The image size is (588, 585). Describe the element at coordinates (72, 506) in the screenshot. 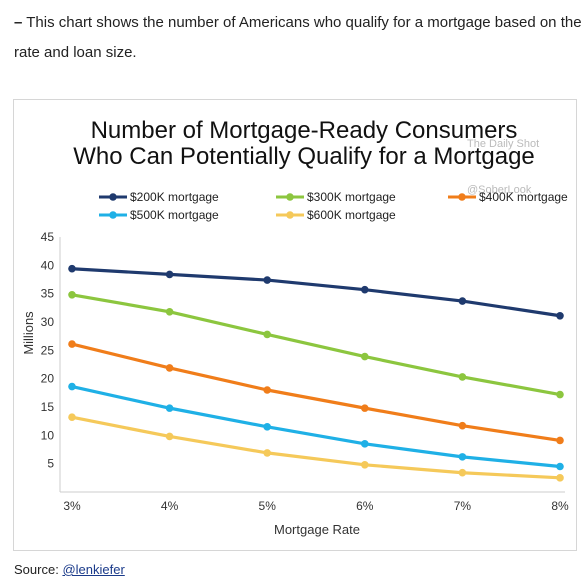

I see `x-tick-label: 3%` at that location.